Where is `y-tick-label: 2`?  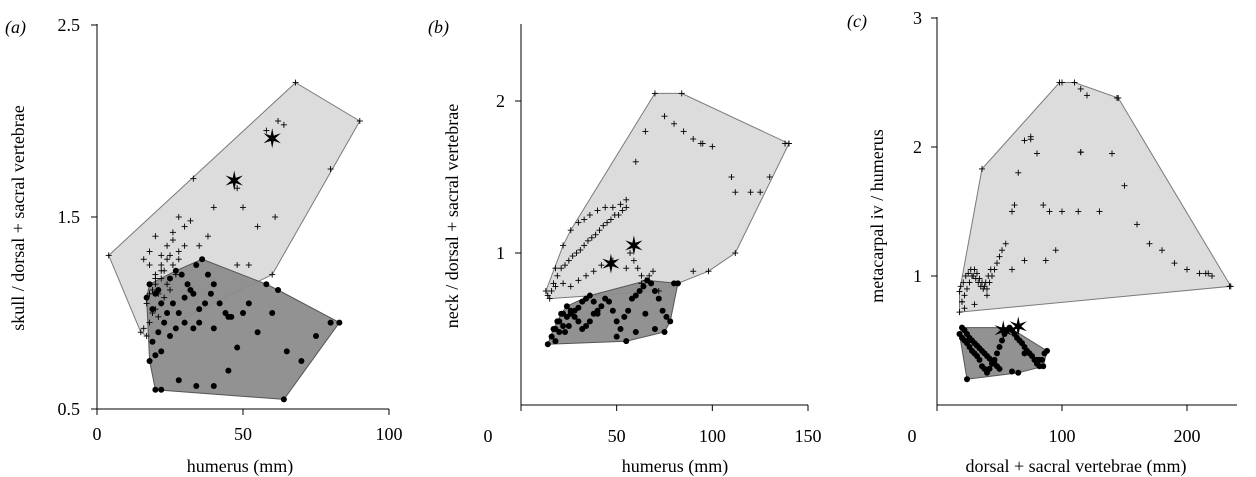 y-tick-label: 2 is located at coordinates (500, 101).